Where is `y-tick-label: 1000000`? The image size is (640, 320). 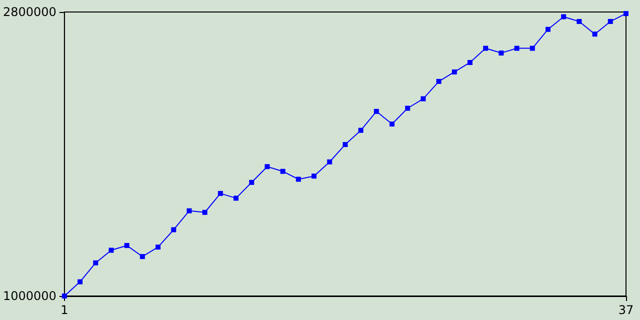
y-tick-label: 1000000 is located at coordinates (29, 296).